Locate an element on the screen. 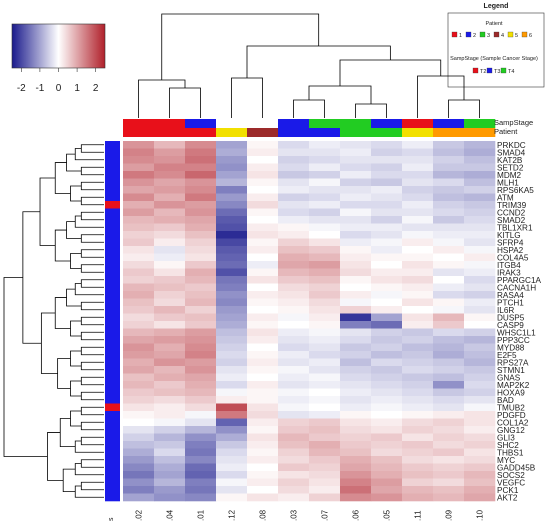 This screenshot has height=524, width=550. row-label: MYC is located at coordinates (506, 460).